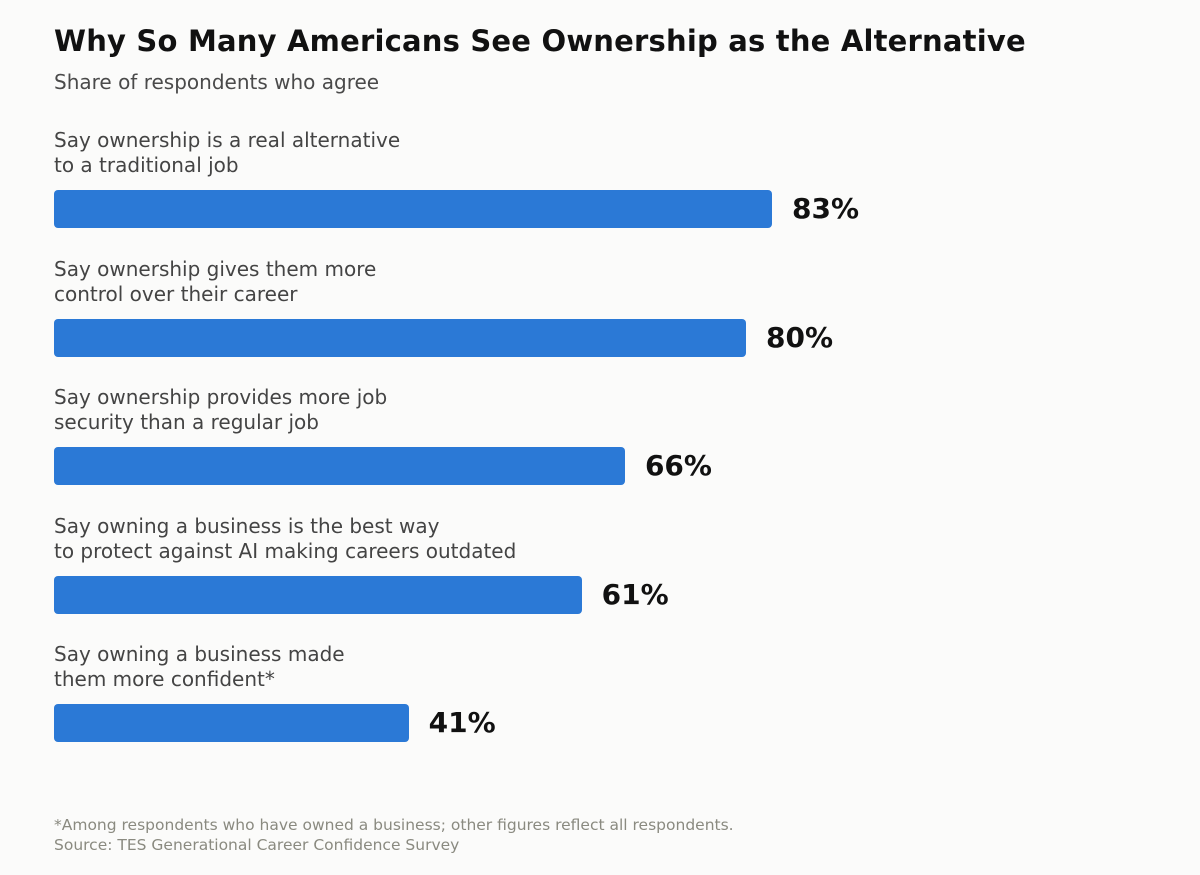 The height and width of the screenshot is (875, 1200). I want to click on bar-category-label-line: them more confident*, so click(164, 679).